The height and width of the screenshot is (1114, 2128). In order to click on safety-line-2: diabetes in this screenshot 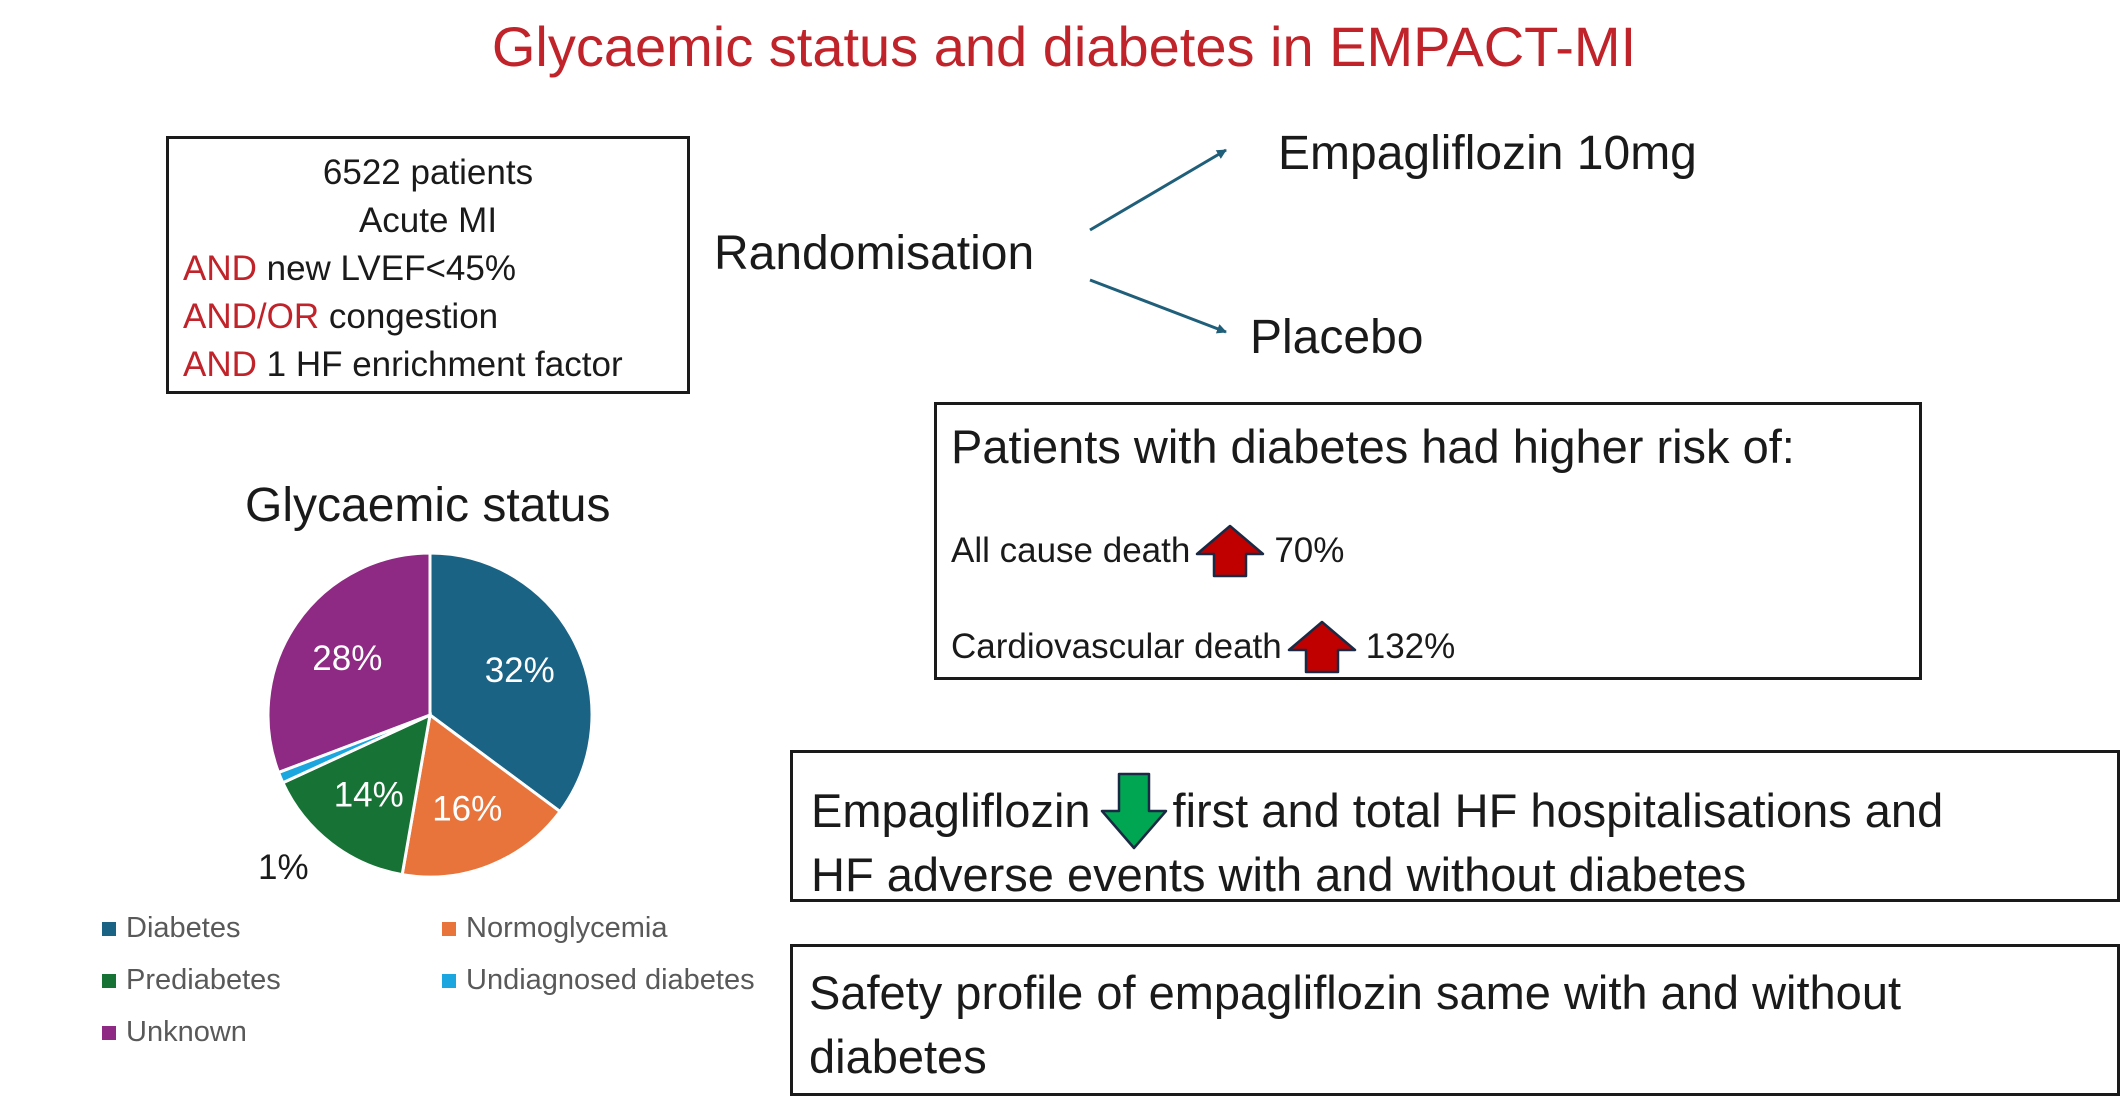, I will do `click(898, 1056)`.